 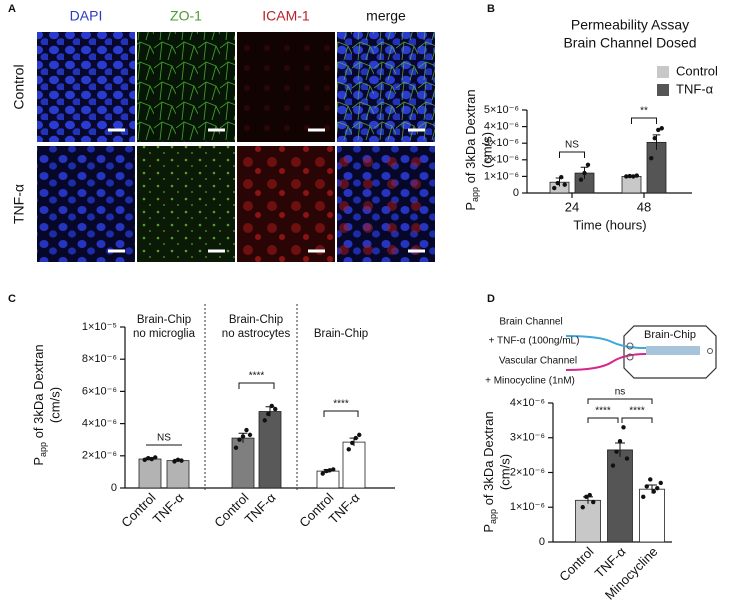 What do you see at coordinates (641, 352) in the screenshot?
I see `chip-diagram` at bounding box center [641, 352].